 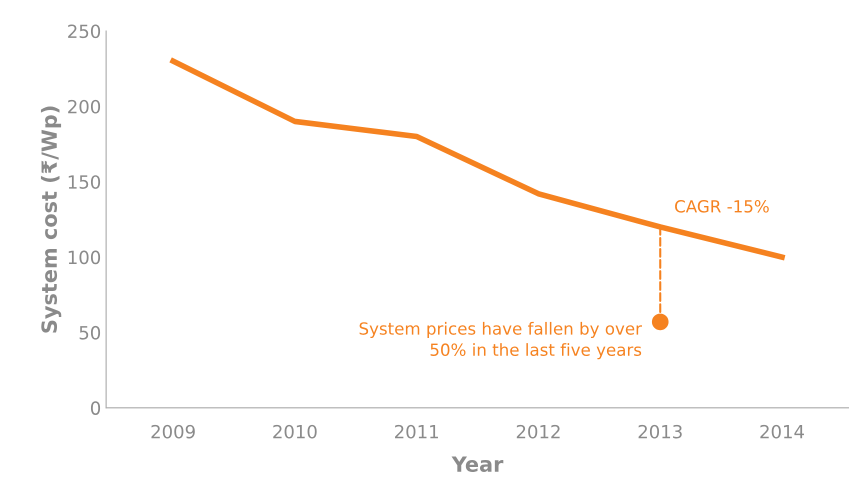 What do you see at coordinates (51, 219) in the screenshot?
I see `y-axis-title: System cost (₹/Wp)` at bounding box center [51, 219].